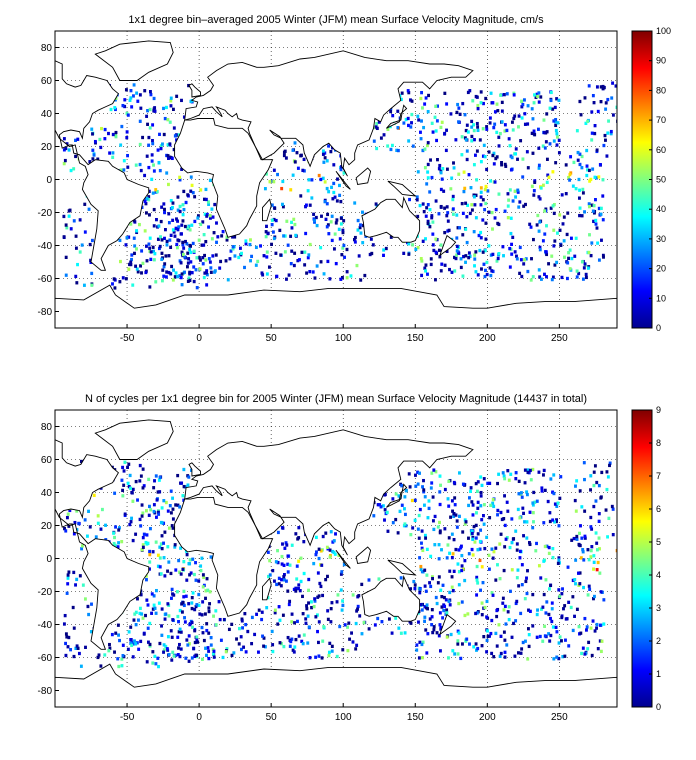  Describe the element at coordinates (224, 178) in the screenshot. I see `landmass-outline` at that location.